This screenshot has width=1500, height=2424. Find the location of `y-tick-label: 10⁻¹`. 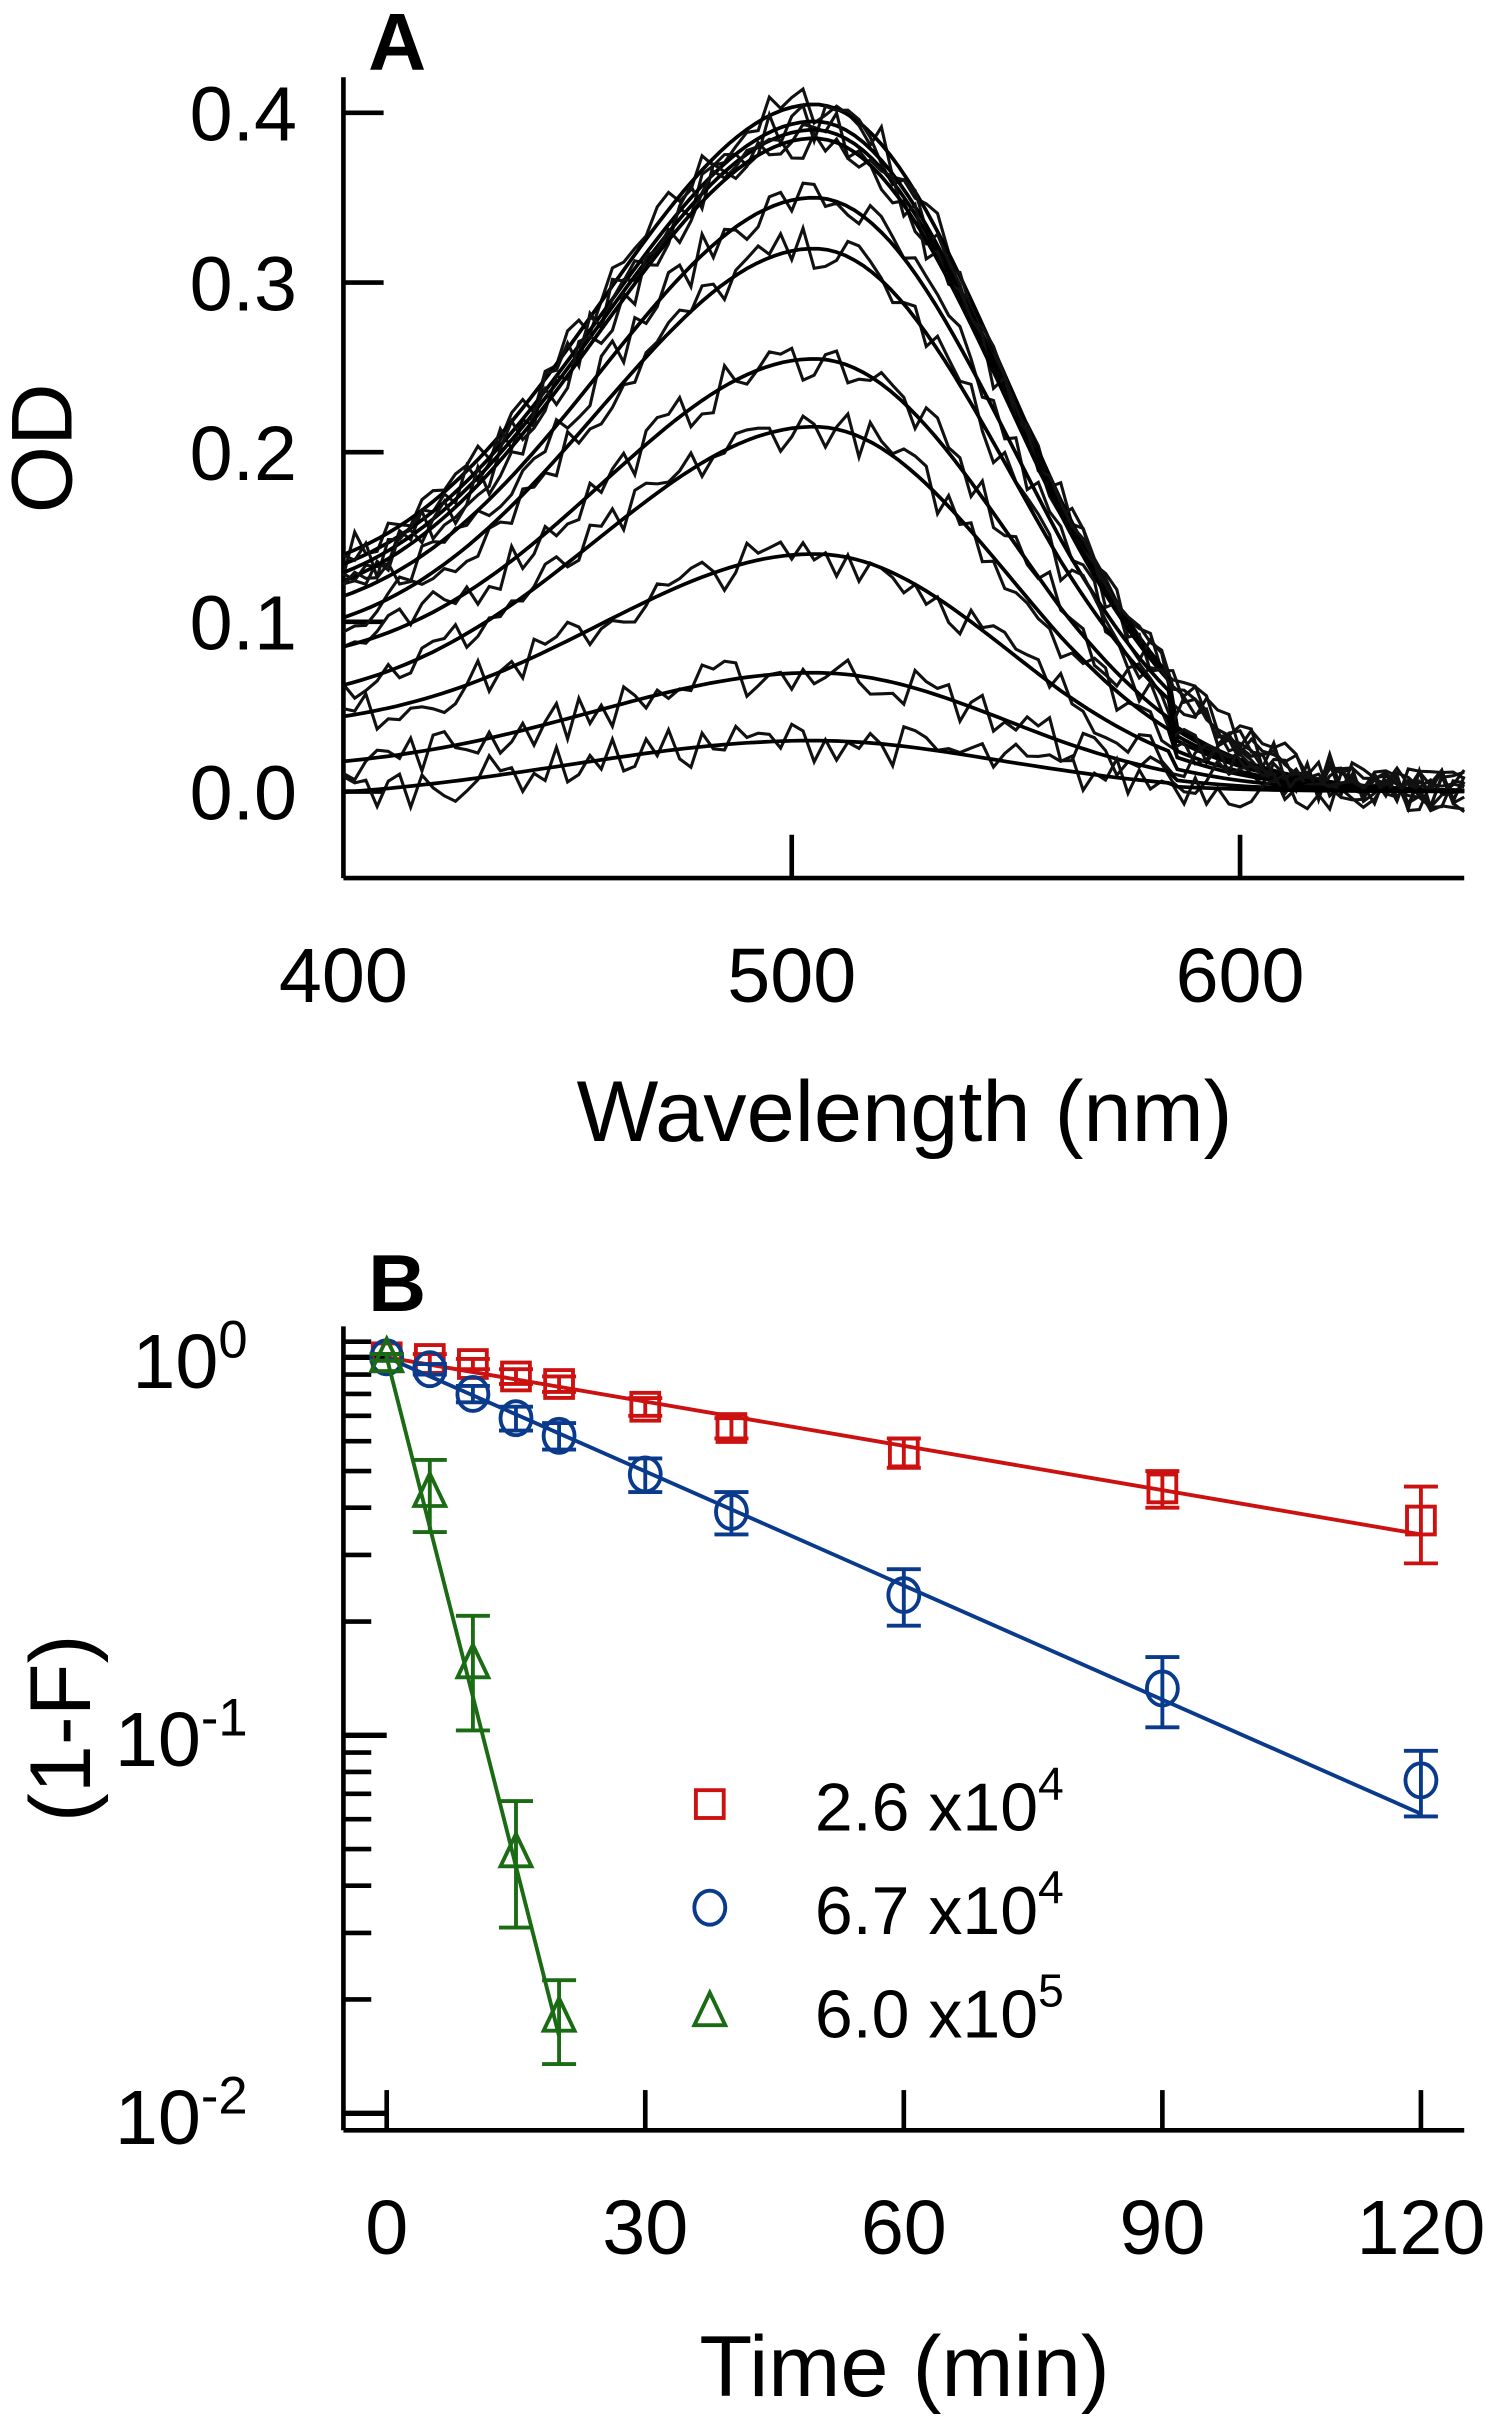

y-tick-label: 10⁻¹ is located at coordinates (181, 1735).